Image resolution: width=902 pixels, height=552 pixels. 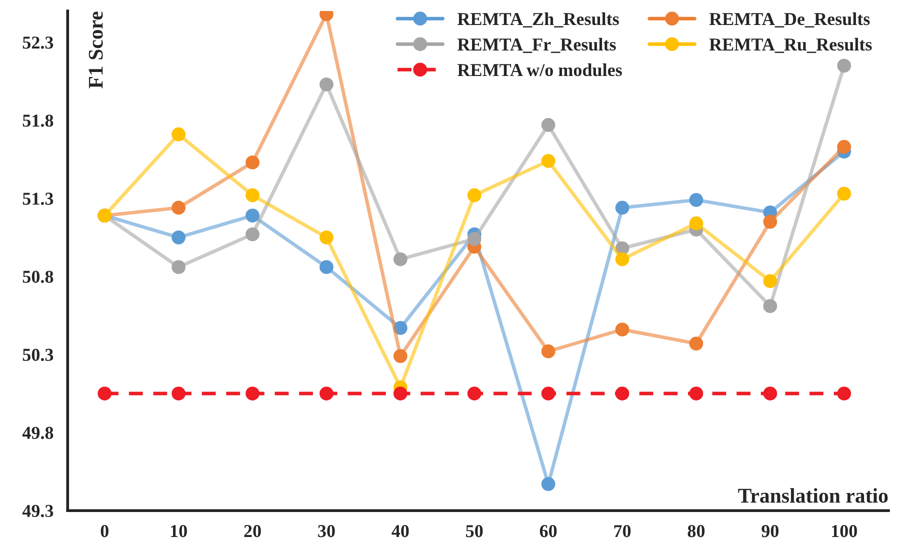 I want to click on x-tick-label: 10, so click(x=178, y=531).